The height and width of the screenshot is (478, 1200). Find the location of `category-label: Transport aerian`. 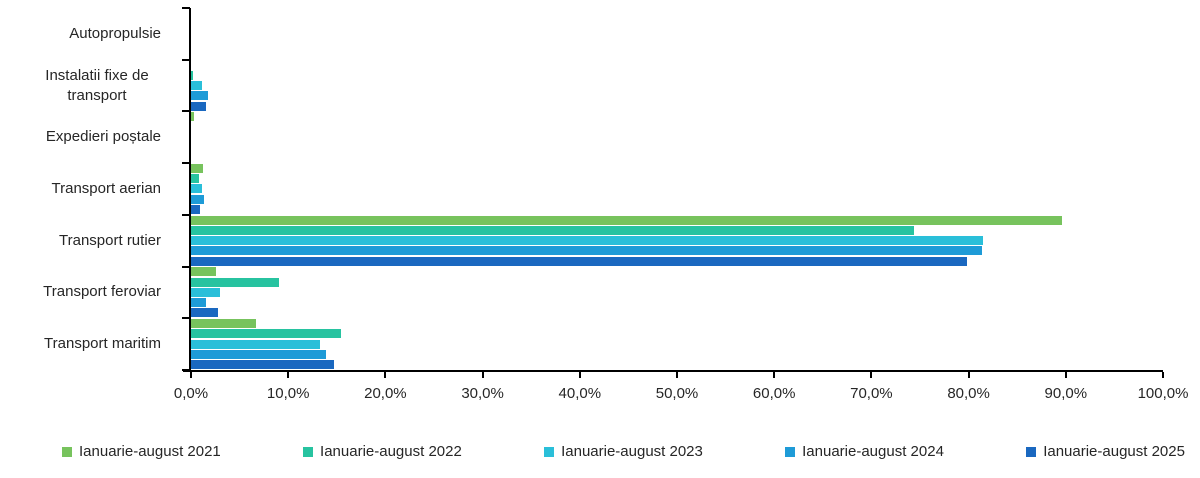

category-label: Transport aerian is located at coordinates (81, 189).